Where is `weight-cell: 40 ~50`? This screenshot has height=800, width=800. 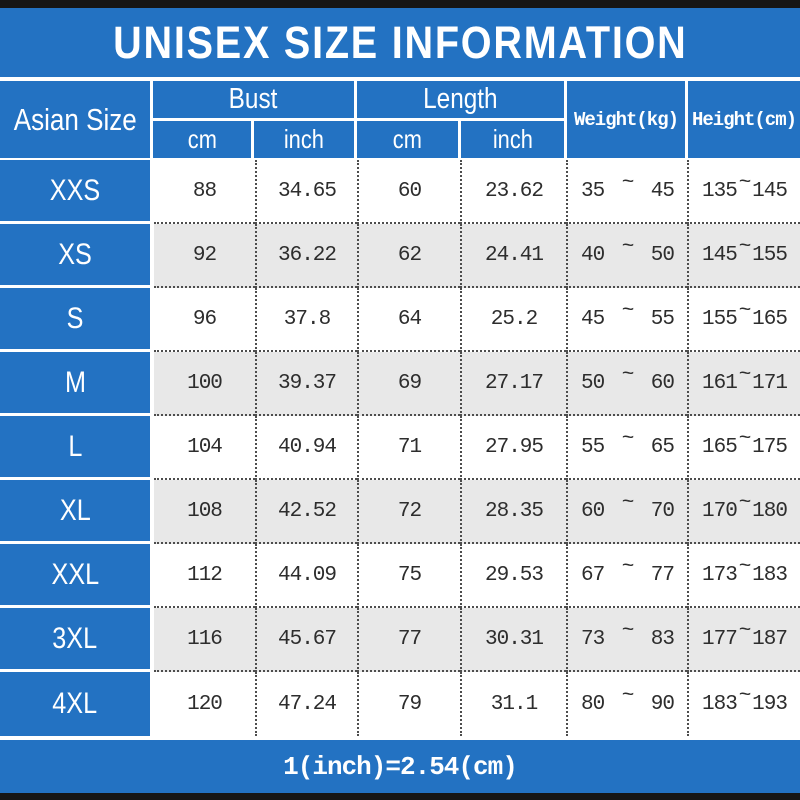
weight-cell: 40 ~50 is located at coordinates (626, 256).